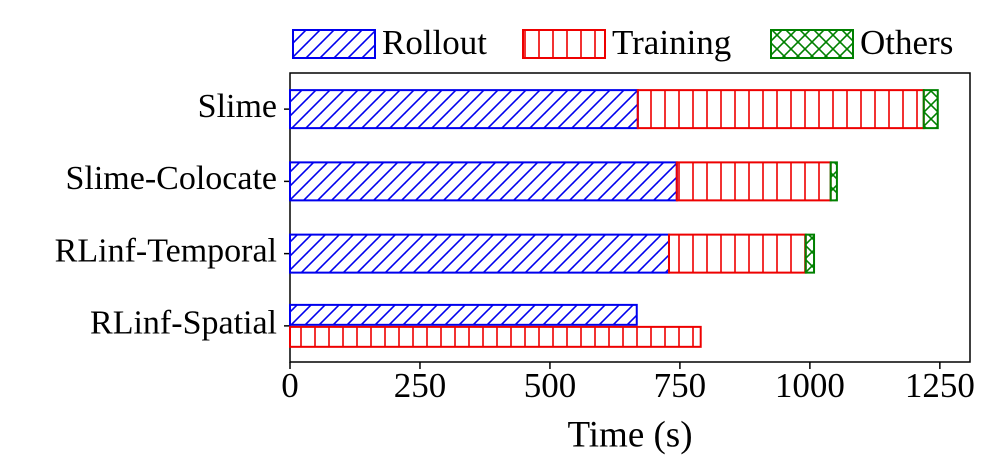 The width and height of the screenshot is (997, 475). Describe the element at coordinates (171, 178) in the screenshot. I see `y-tick-label: Slime-Colocate` at that location.